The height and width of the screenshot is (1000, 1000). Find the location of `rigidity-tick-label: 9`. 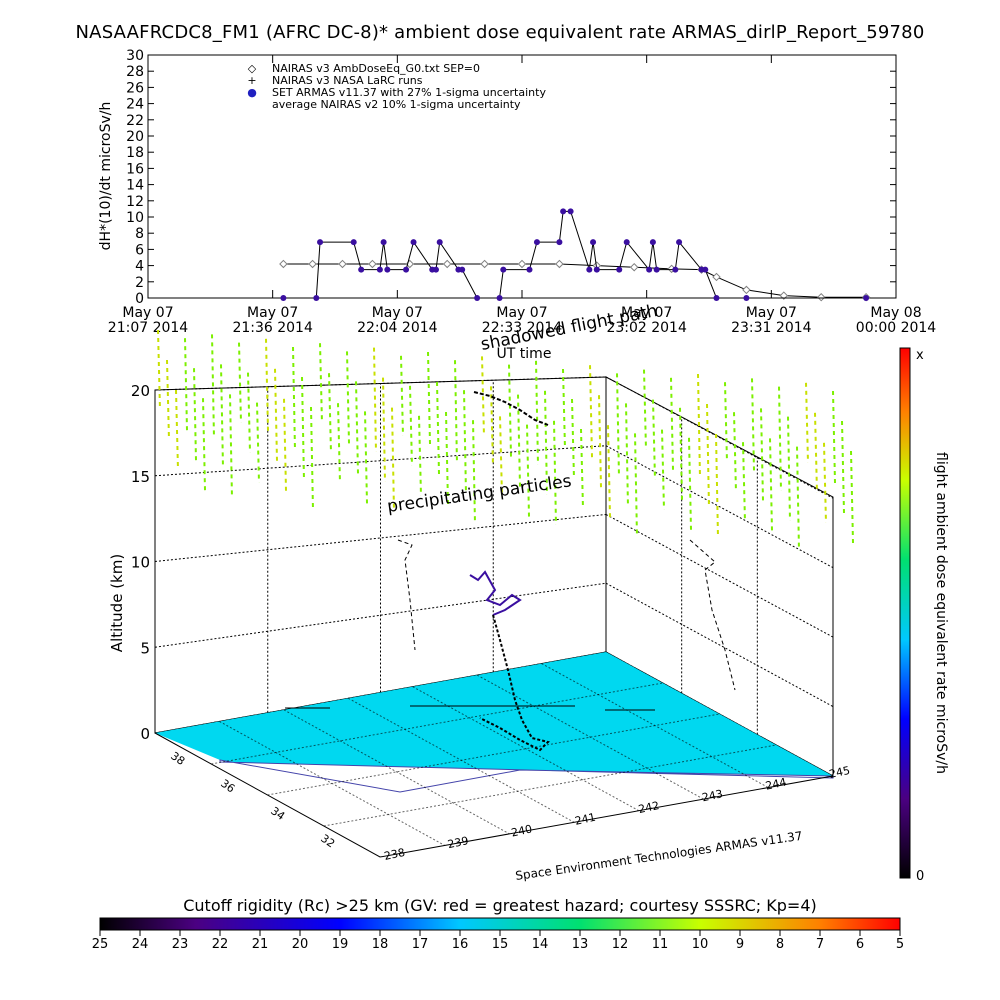

rigidity-tick-label: 9 is located at coordinates (740, 944).